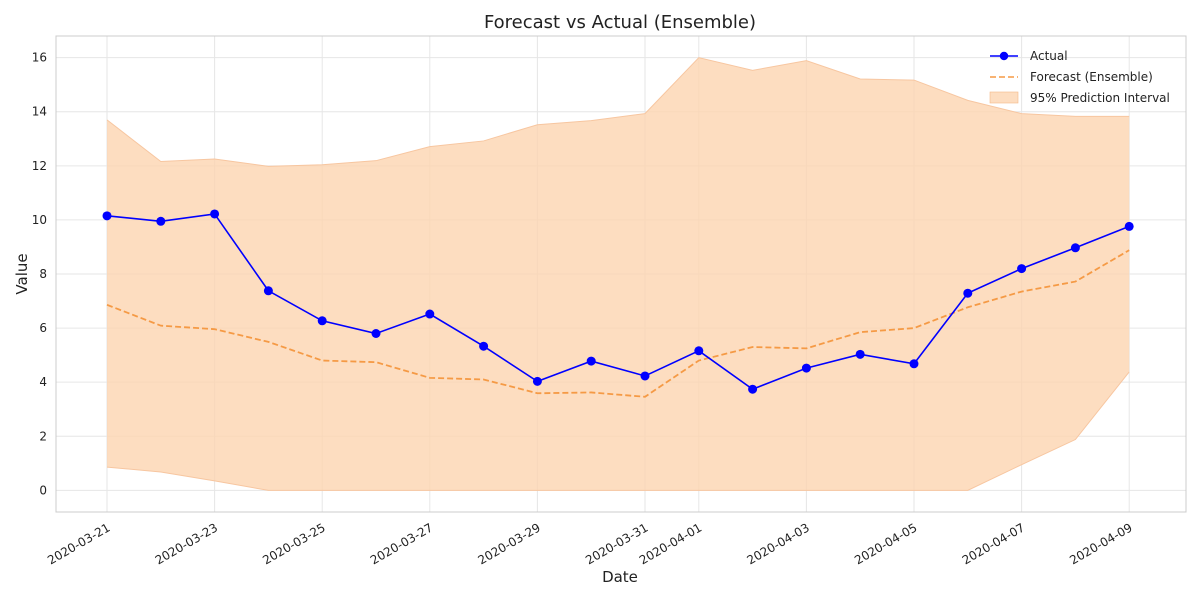 This screenshot has height=600, width=1200. What do you see at coordinates (993, 543) in the screenshot?
I see `x-tick-label: 2020-04-07` at bounding box center [993, 543].